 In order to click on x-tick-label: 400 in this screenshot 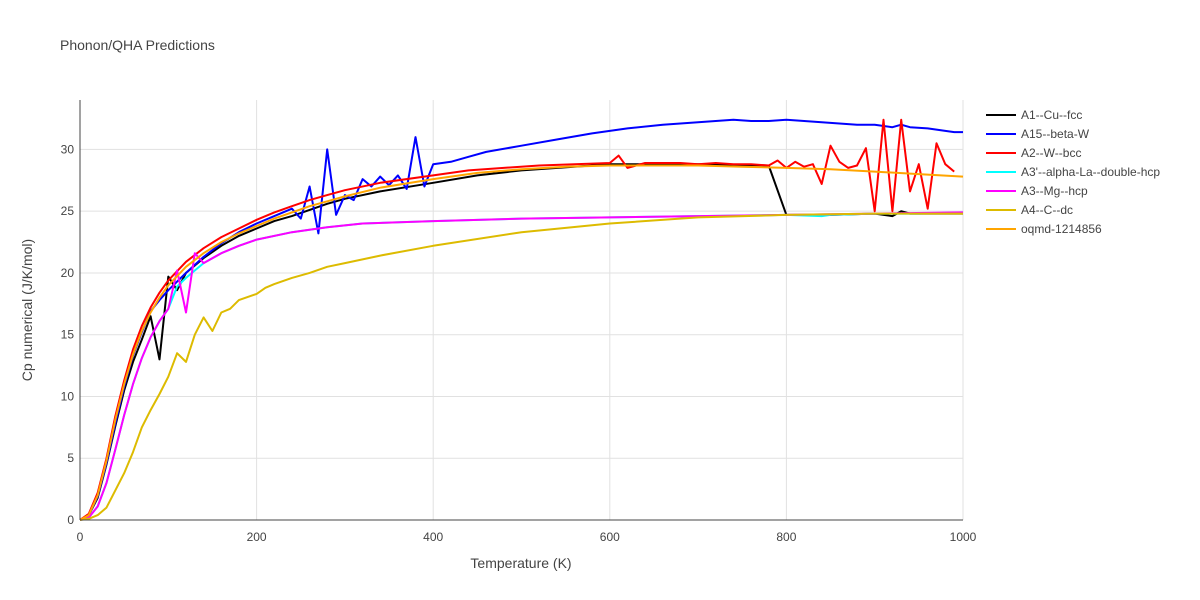, I will do `click(433, 537)`.